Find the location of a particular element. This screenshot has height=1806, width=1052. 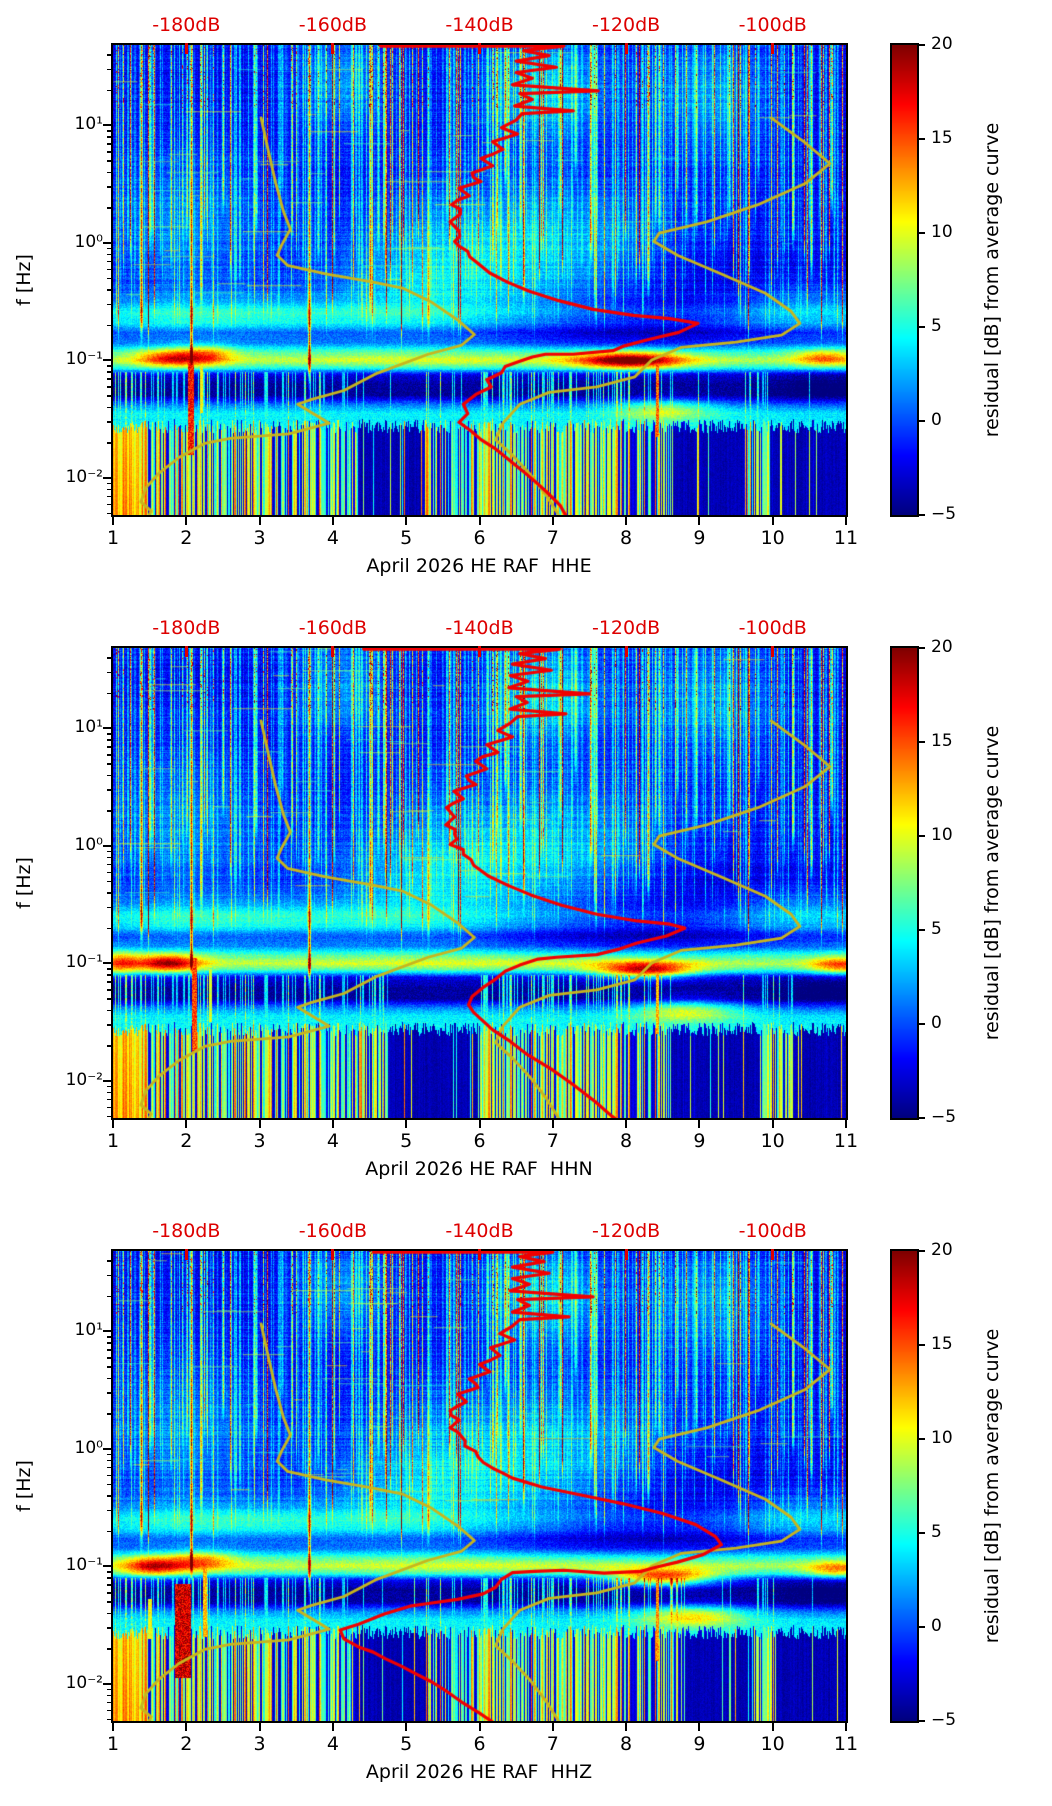

colorbar-hhz is located at coordinates (904, 1486).